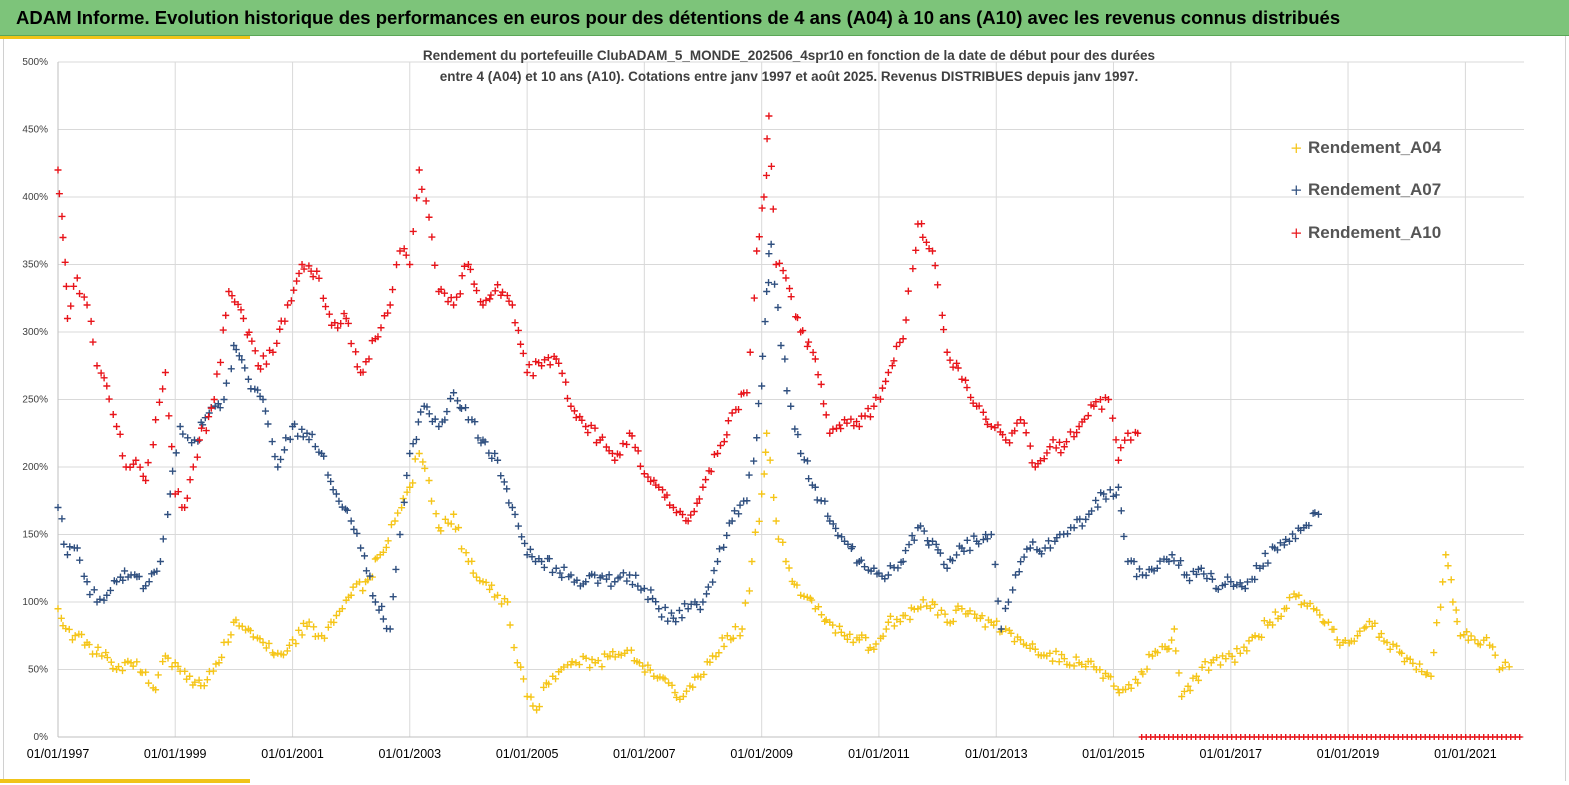 The image size is (1569, 785). Describe the element at coordinates (1296, 190) in the screenshot. I see `legend-marker-a07: +` at that location.